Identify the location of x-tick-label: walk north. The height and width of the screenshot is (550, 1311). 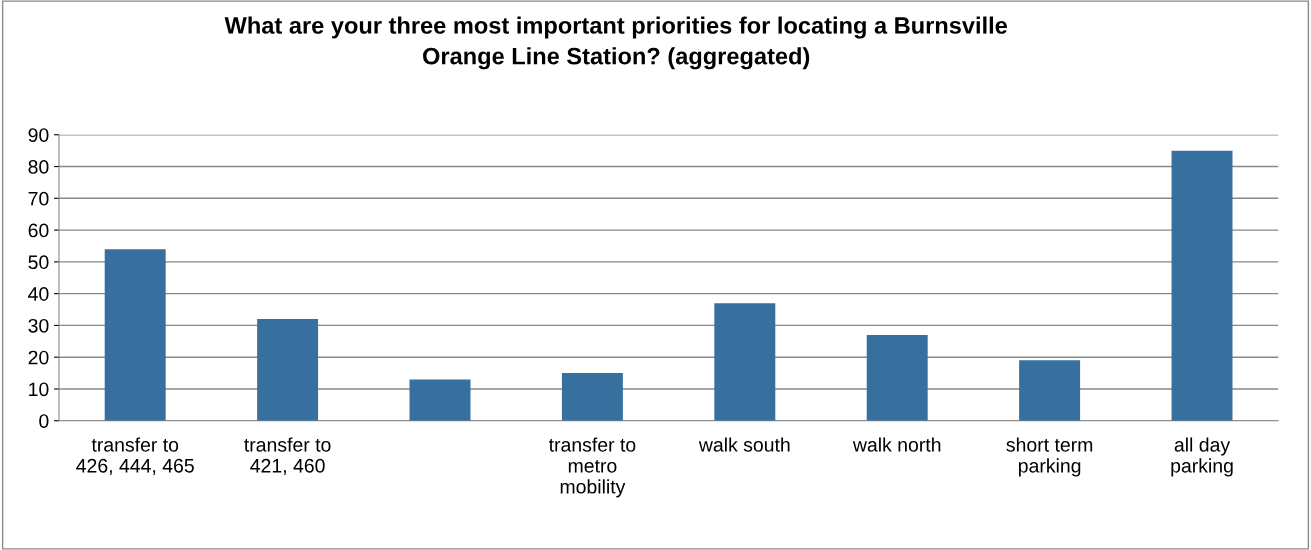
(896, 444).